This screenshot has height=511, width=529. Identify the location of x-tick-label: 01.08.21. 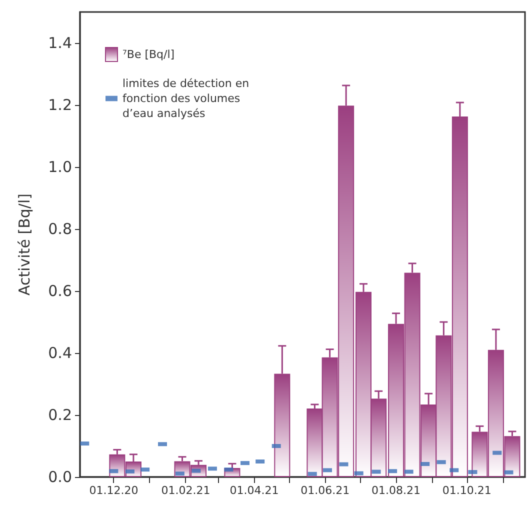
(396, 490).